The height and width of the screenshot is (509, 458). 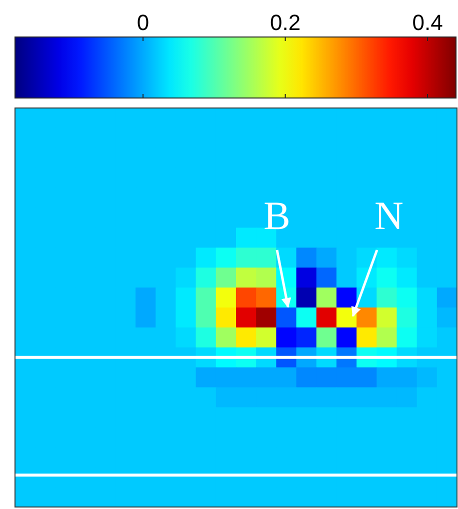 What do you see at coordinates (285, 22) in the screenshot?
I see `color-bar-label: 0.2` at bounding box center [285, 22].